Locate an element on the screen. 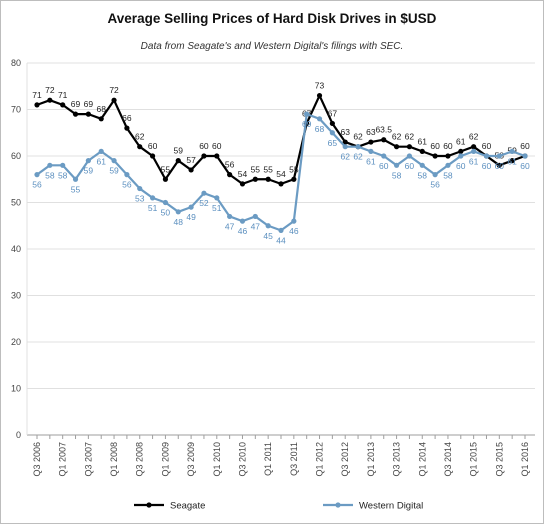 This screenshot has height=524, width=544. x-tick-label: Q1 2007 is located at coordinates (63, 459).